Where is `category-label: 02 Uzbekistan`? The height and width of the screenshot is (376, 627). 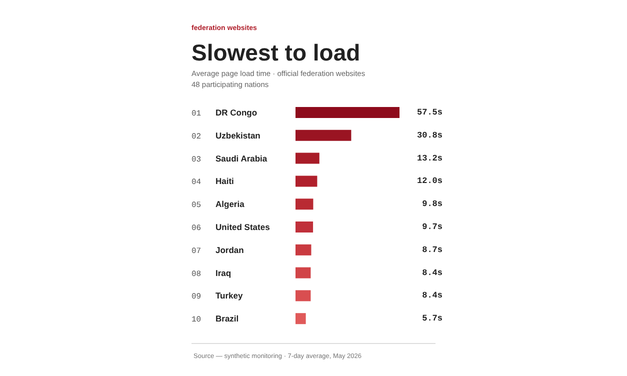 category-label: 02 Uzbekistan is located at coordinates (226, 136).